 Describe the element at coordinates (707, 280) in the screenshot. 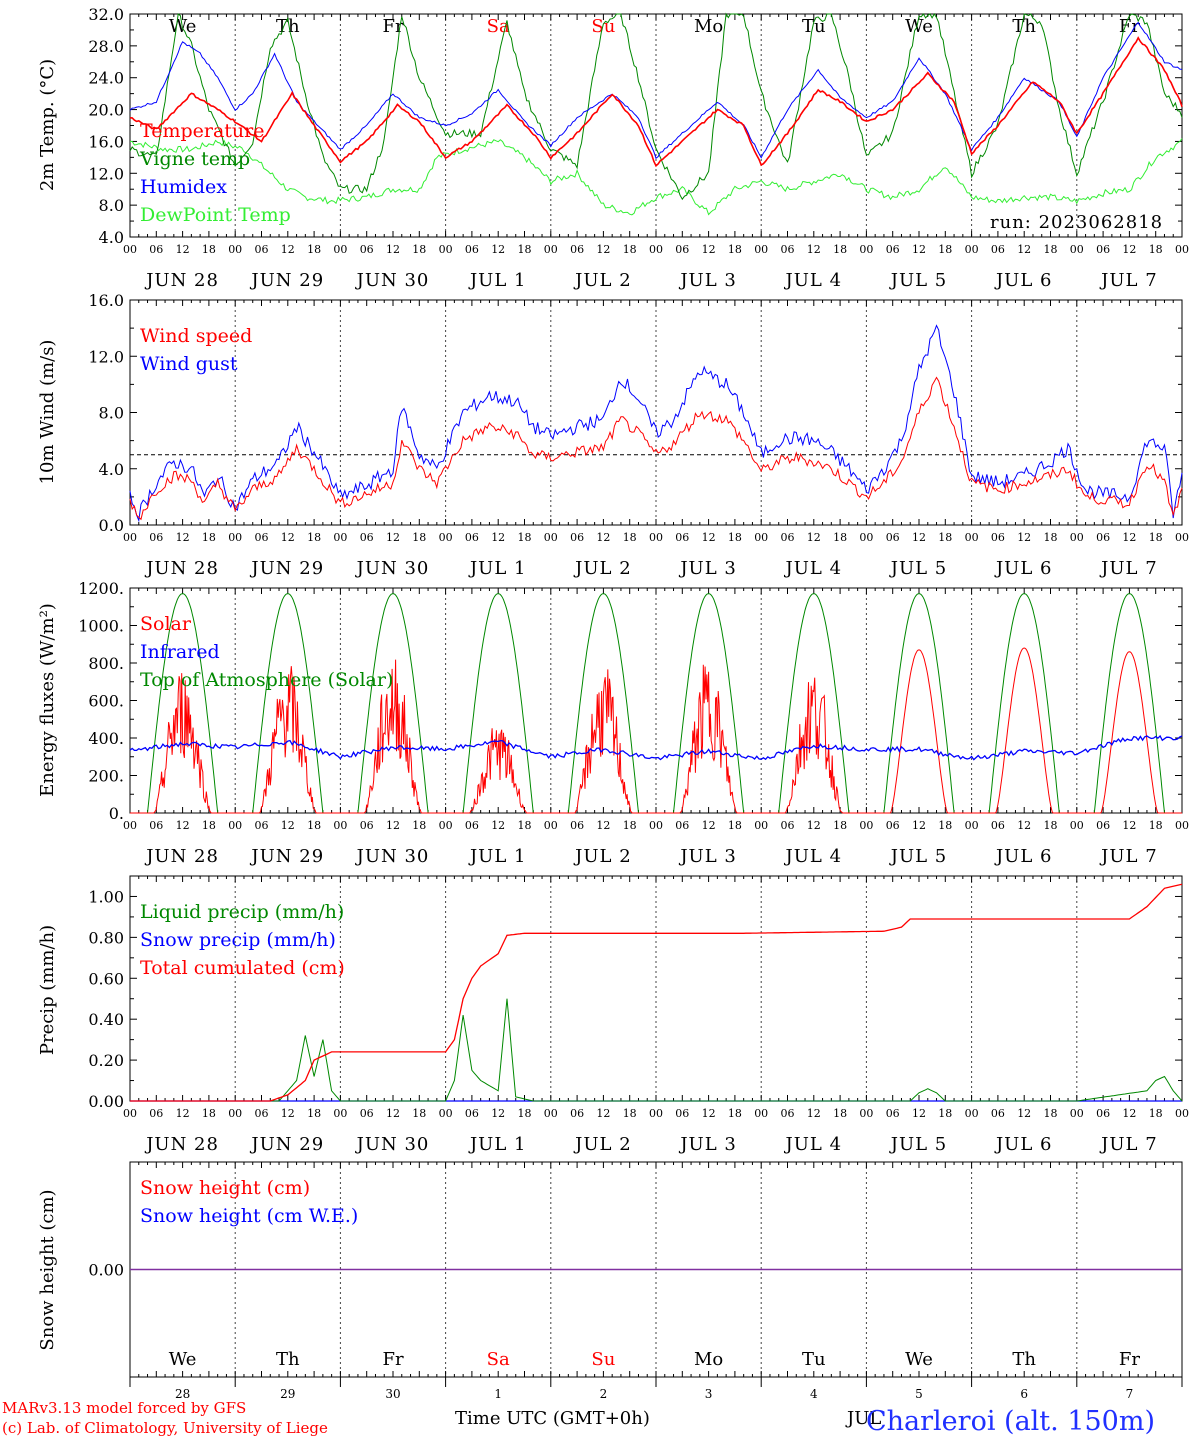

I see `date-label: JUL 3` at that location.